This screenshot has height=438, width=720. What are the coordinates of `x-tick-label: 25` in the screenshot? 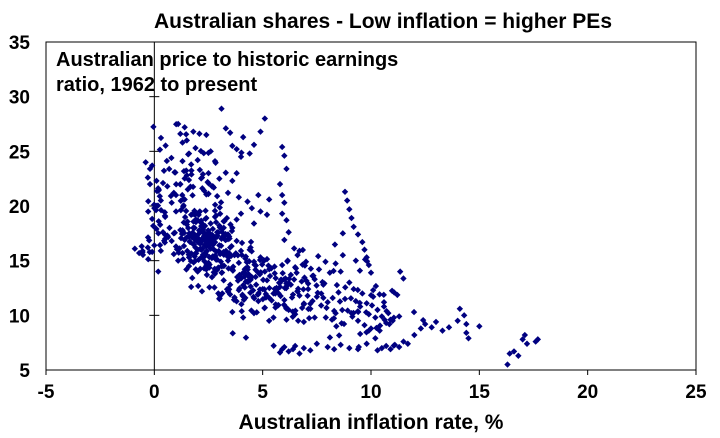 It's located at (696, 392).